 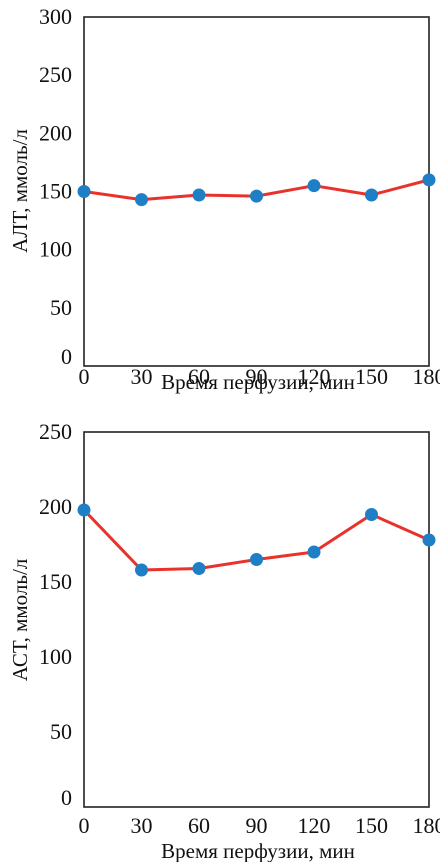 What do you see at coordinates (61, 731) in the screenshot?
I see `ast-y-tick-label: 50` at bounding box center [61, 731].